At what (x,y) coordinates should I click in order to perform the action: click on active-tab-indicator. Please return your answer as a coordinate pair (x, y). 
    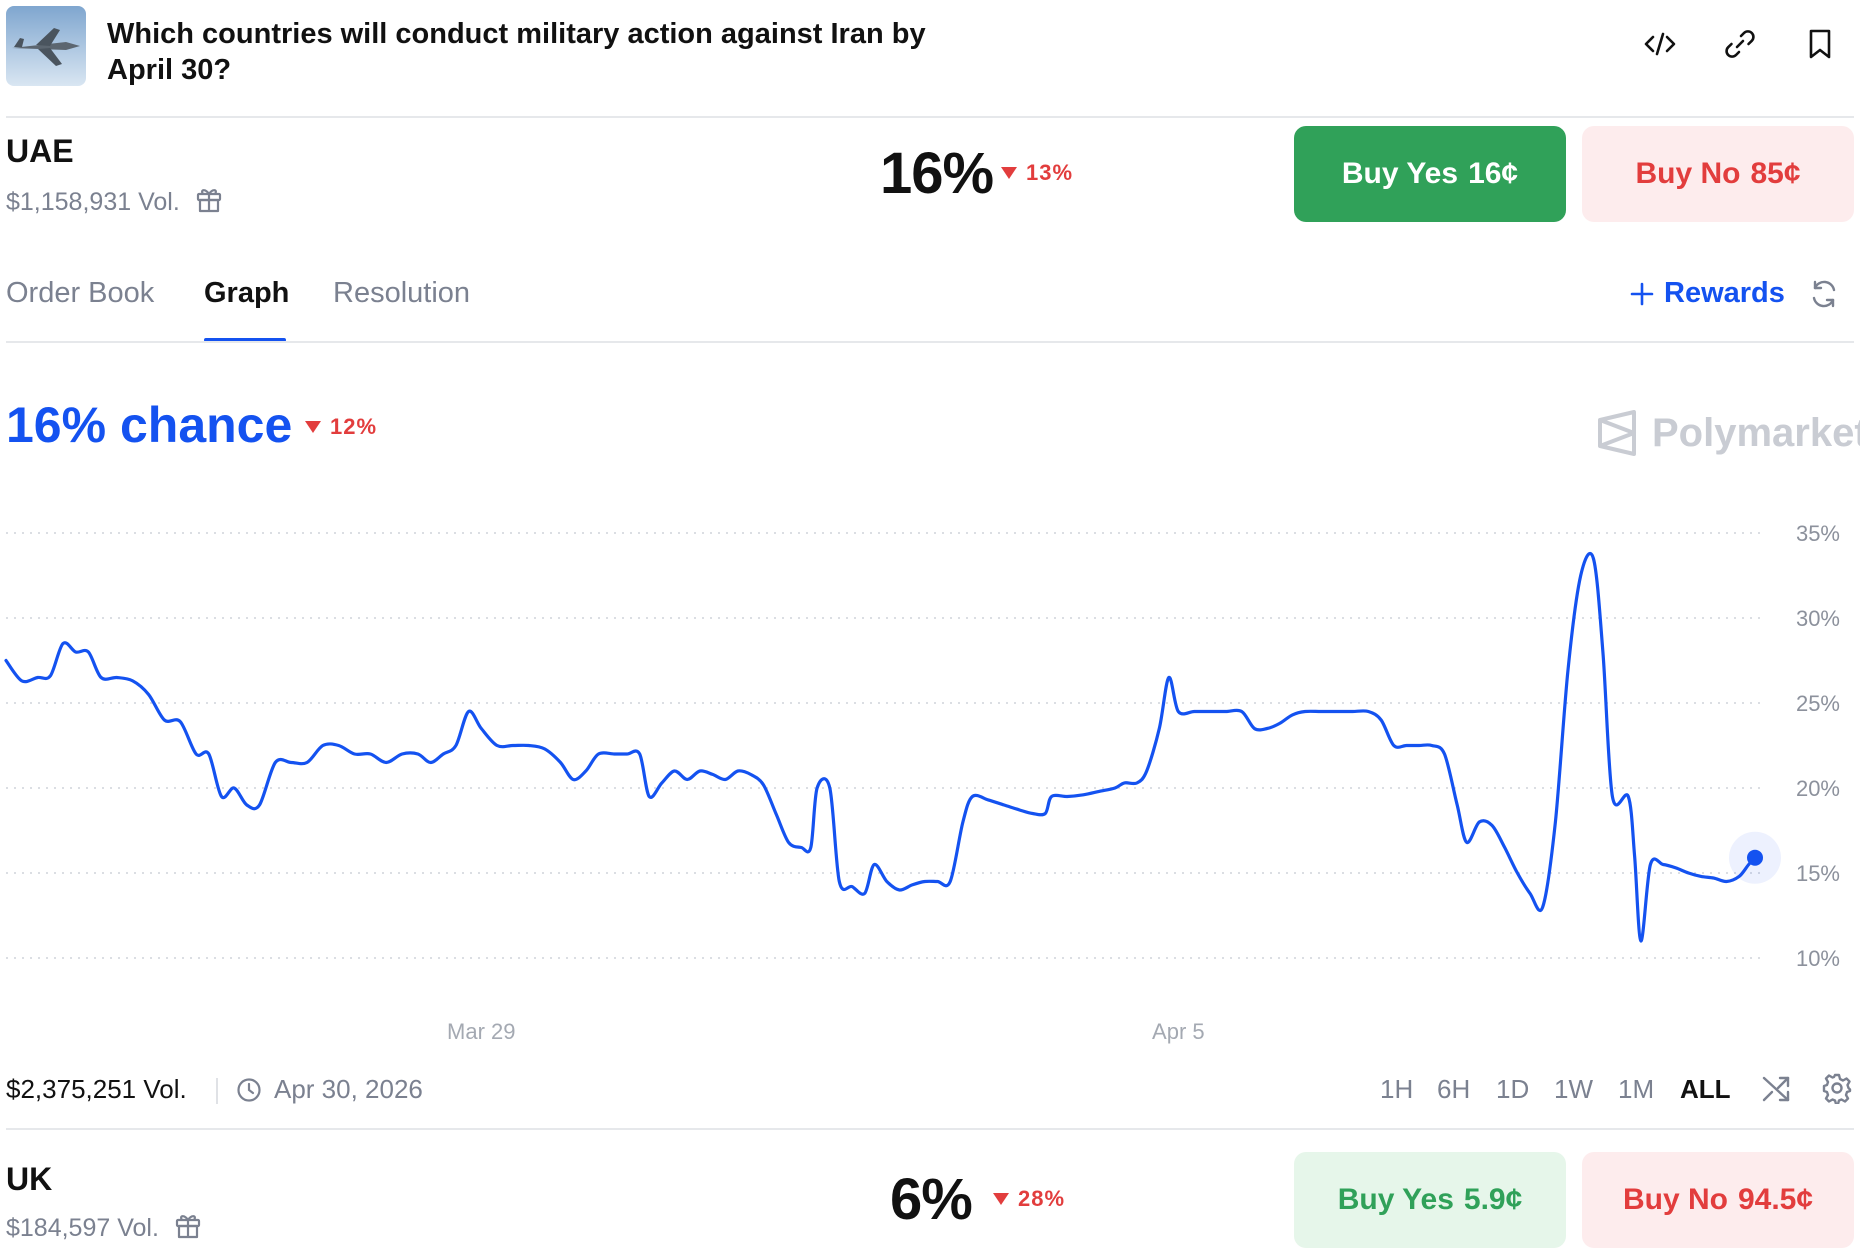
    Looking at the image, I should click on (245, 340).